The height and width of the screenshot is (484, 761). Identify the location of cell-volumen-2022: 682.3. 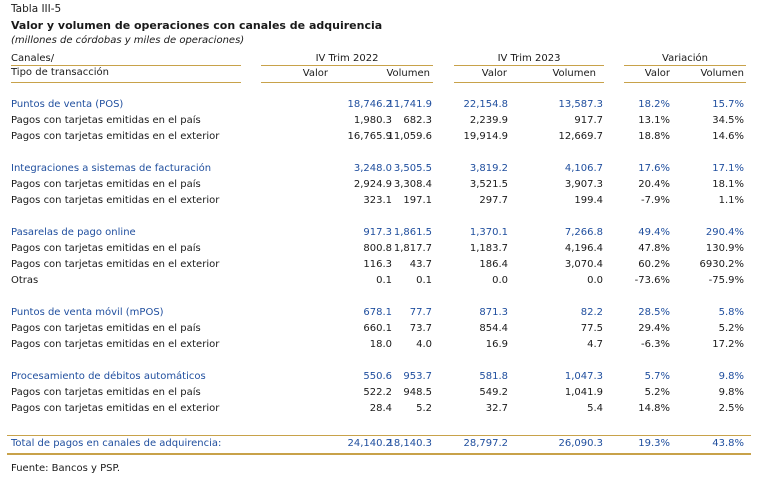
(417, 120).